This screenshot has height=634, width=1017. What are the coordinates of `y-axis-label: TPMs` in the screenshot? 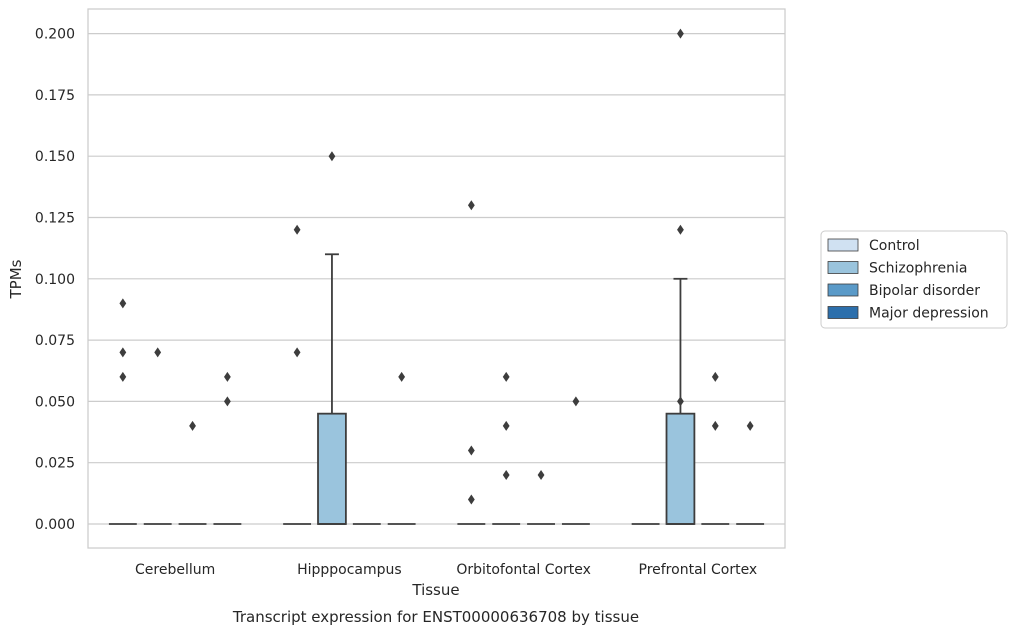 It's located at (16, 279).